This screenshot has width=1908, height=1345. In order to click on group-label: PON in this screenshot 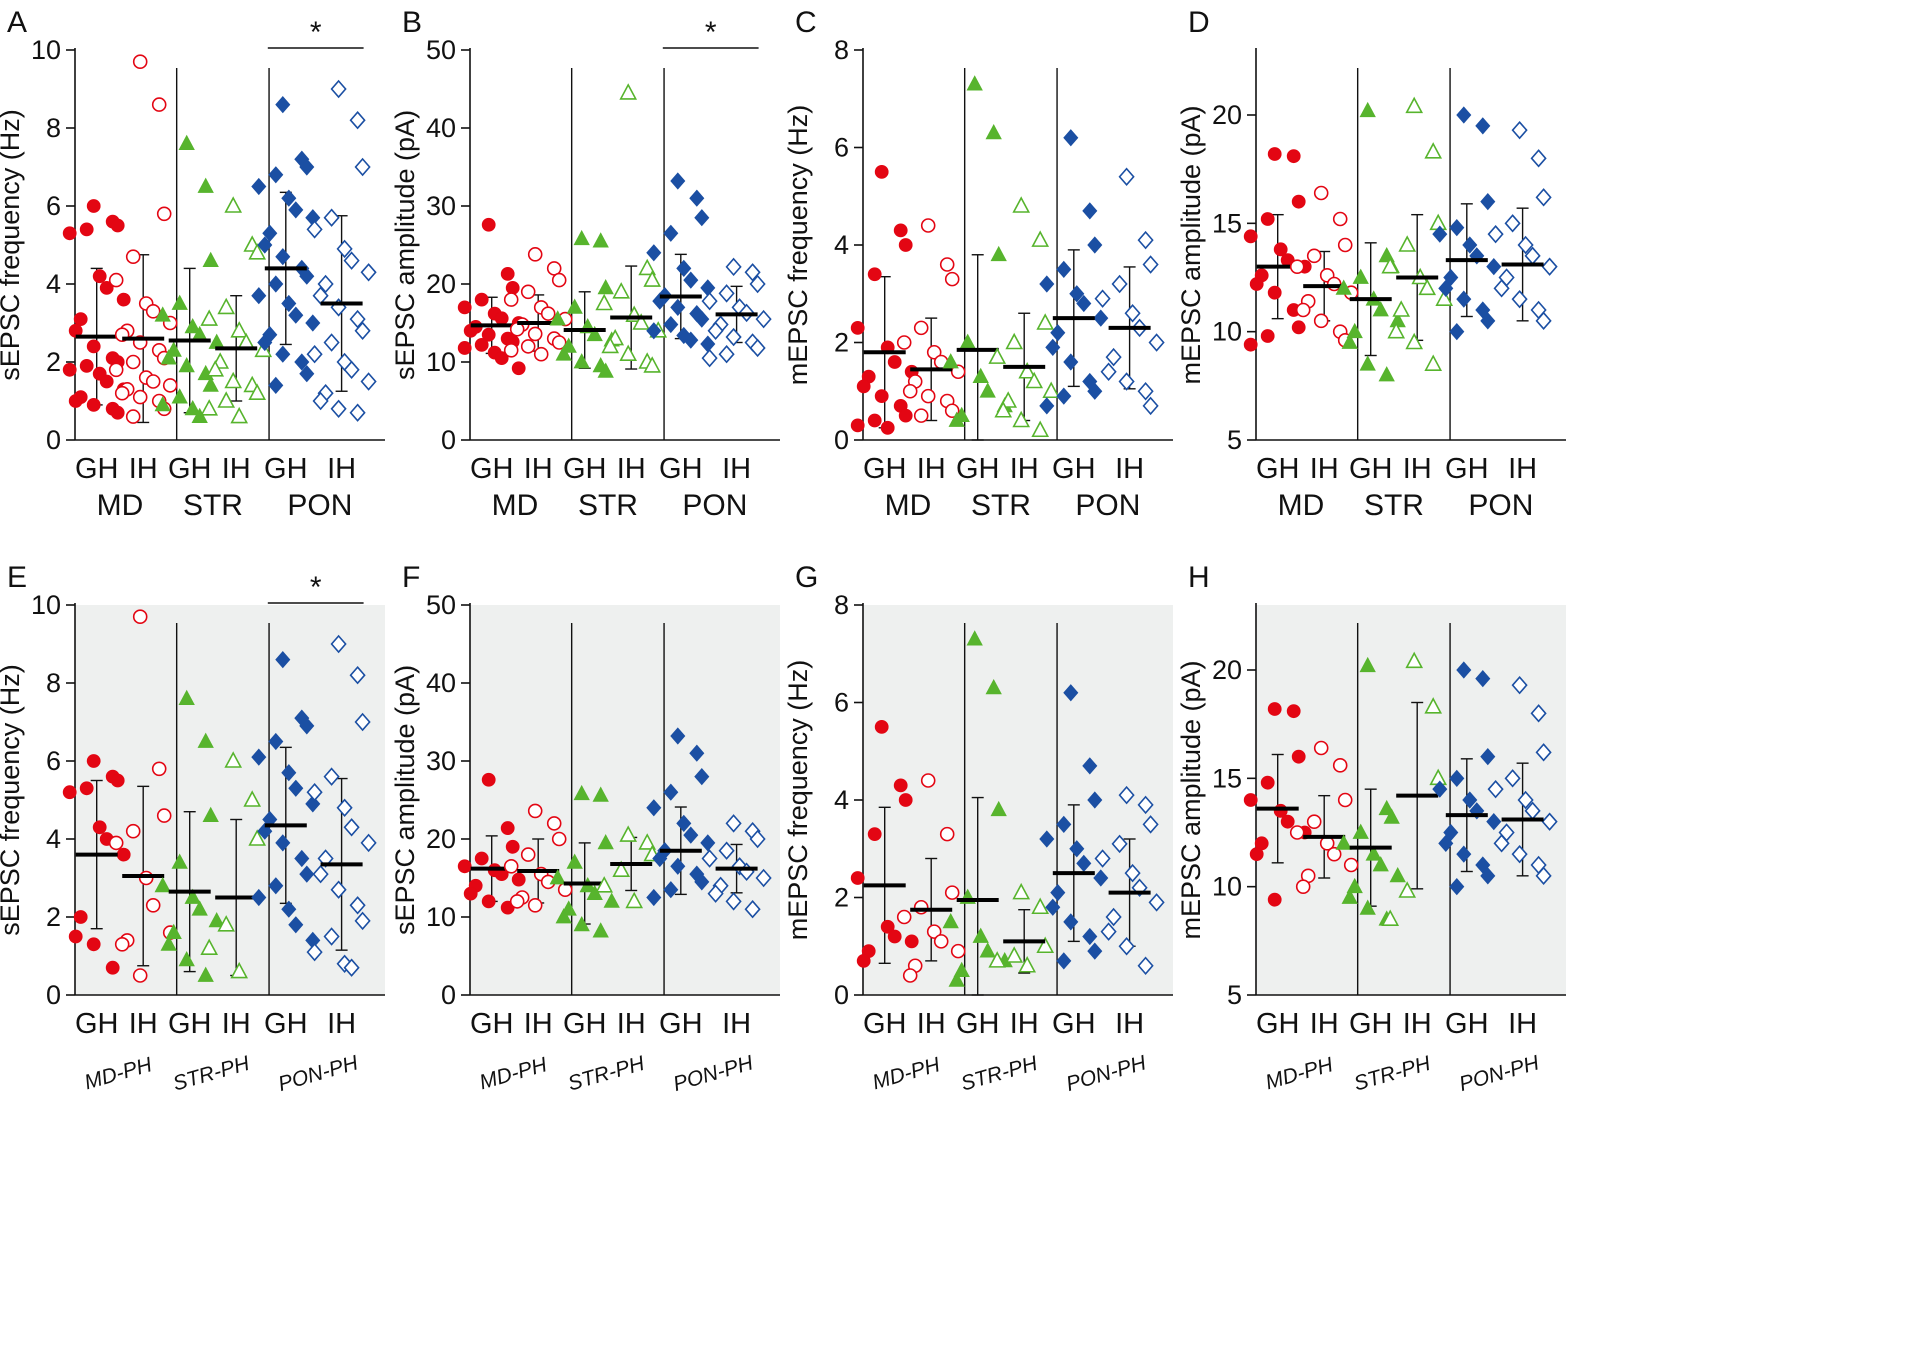, I will do `click(319, 505)`.